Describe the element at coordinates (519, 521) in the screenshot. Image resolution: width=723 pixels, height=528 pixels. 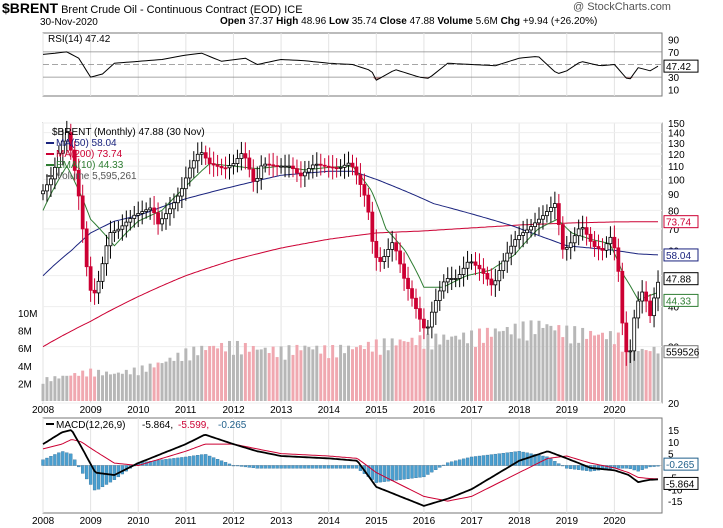
I see `macd-x-axis-tick: 2018` at that location.